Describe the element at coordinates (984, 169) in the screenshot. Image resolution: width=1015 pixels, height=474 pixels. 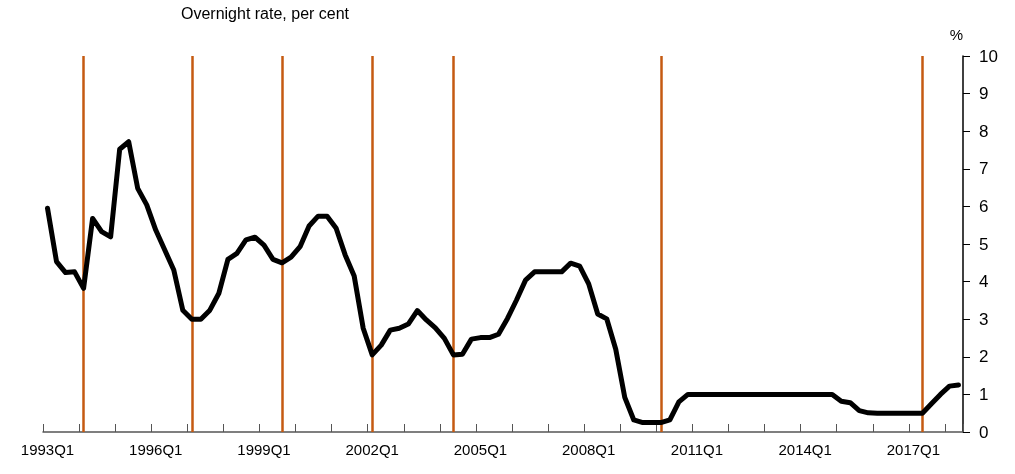
I see `y-tick-label: 7` at that location.